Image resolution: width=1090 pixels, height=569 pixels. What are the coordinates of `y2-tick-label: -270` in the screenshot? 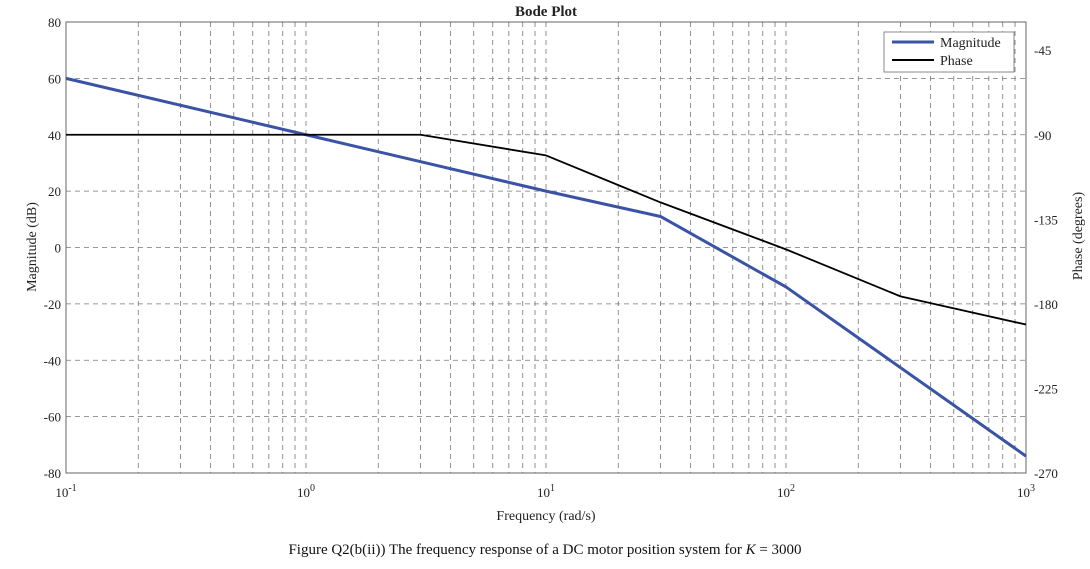 It's located at (1046, 473).